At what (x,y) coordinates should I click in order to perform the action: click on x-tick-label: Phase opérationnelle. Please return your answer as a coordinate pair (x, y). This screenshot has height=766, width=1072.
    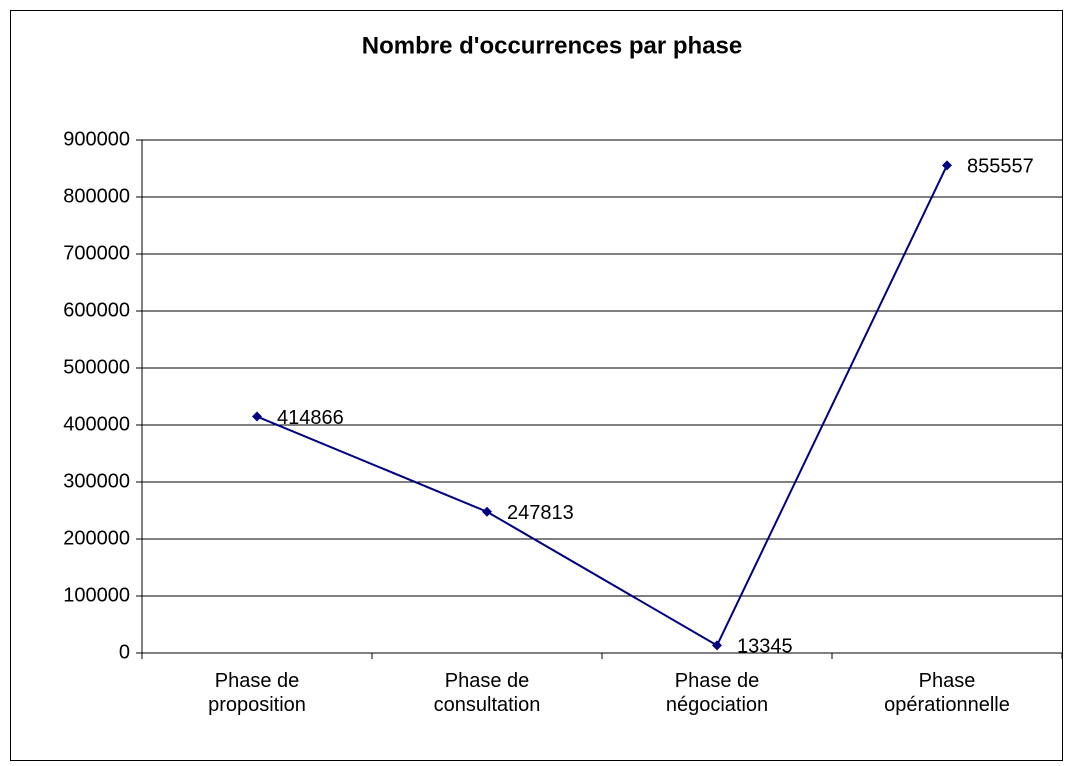
    Looking at the image, I should click on (947, 693).